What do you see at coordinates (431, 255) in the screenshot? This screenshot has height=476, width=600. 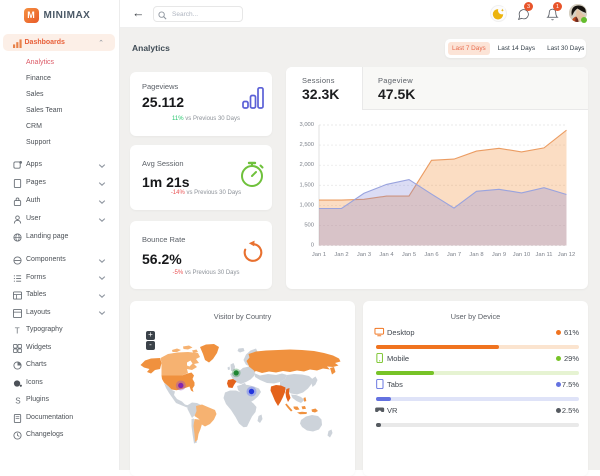 I see `svg-text: Jan 6` at bounding box center [431, 255].